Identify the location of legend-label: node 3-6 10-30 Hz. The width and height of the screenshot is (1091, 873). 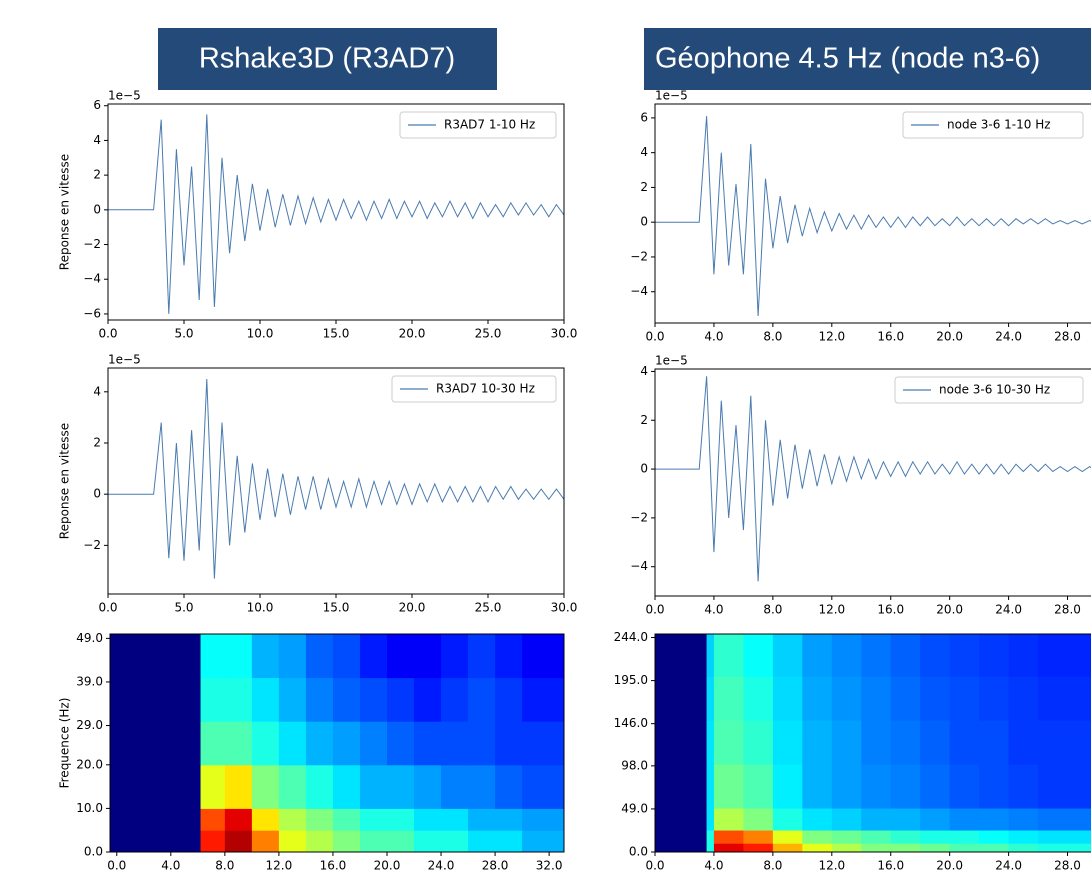
(994, 390).